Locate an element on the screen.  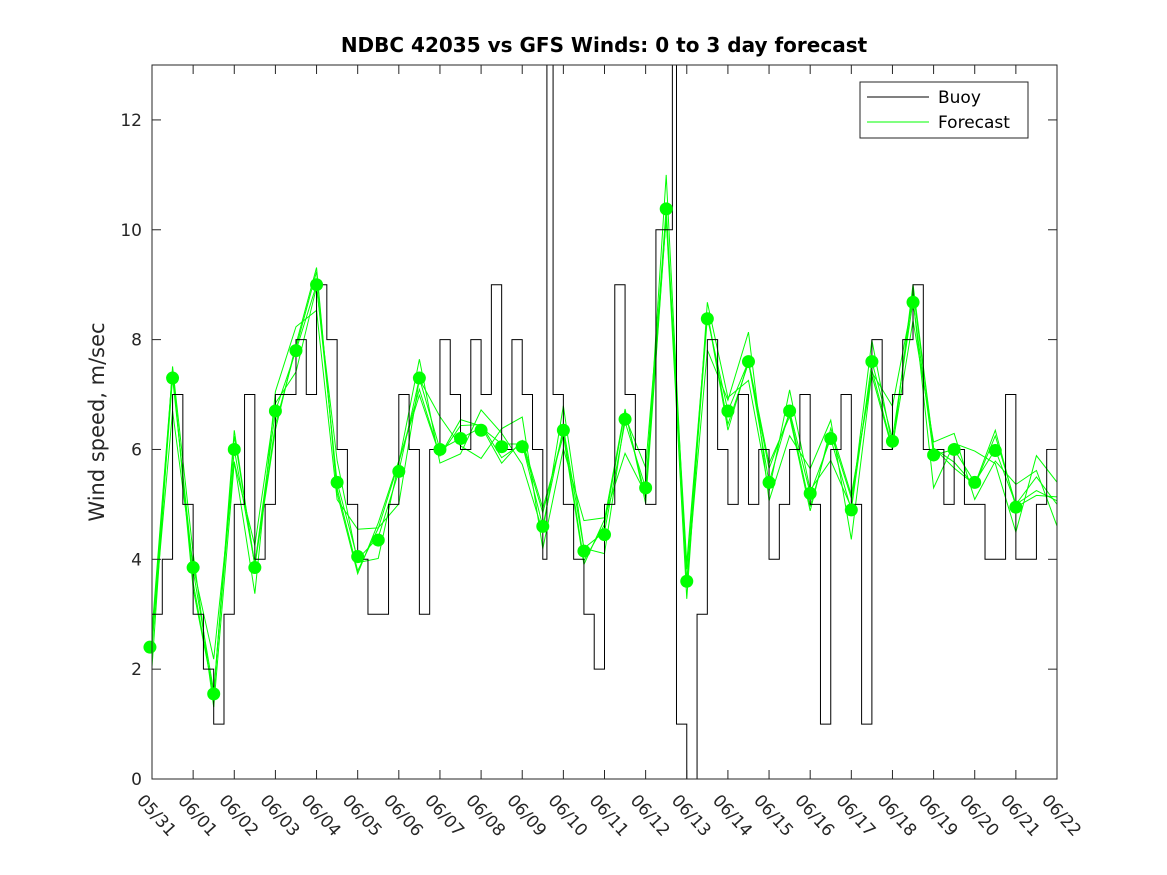
legend: Buoy Forecast is located at coordinates (944, 110).